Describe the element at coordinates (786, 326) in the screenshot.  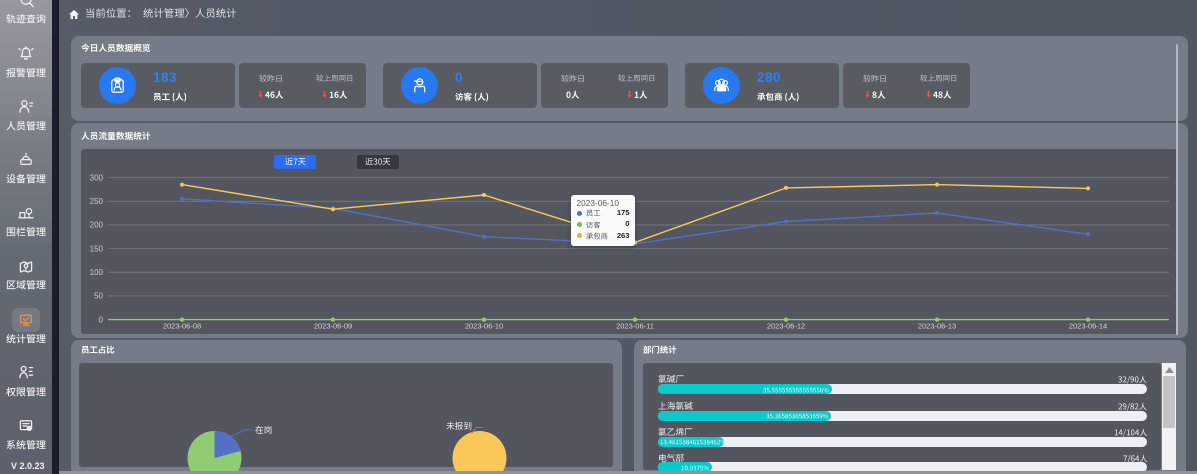
I see `svg-text: 2023-06-12` at that location.